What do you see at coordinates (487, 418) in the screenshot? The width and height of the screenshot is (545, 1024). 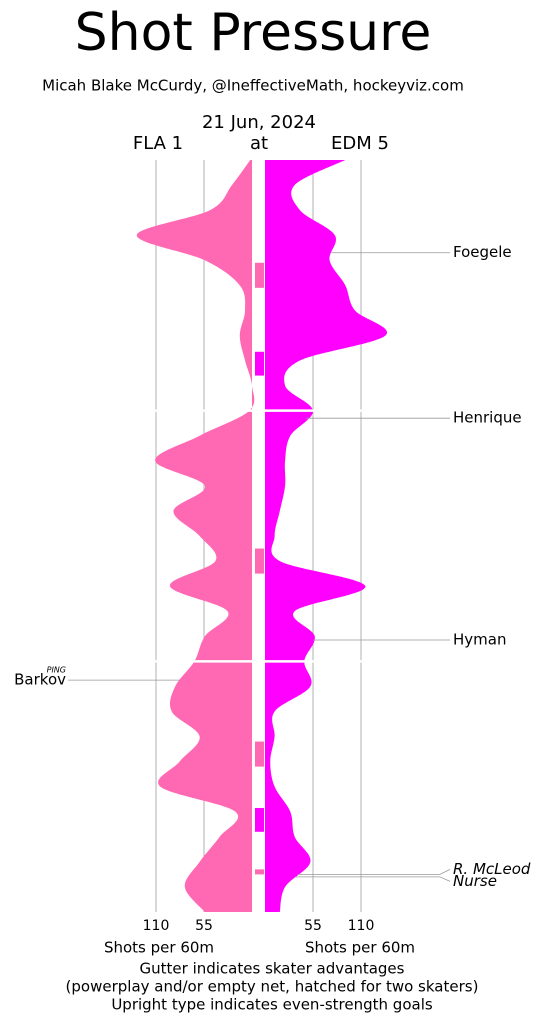 I see `goal-label: Henrique` at bounding box center [487, 418].